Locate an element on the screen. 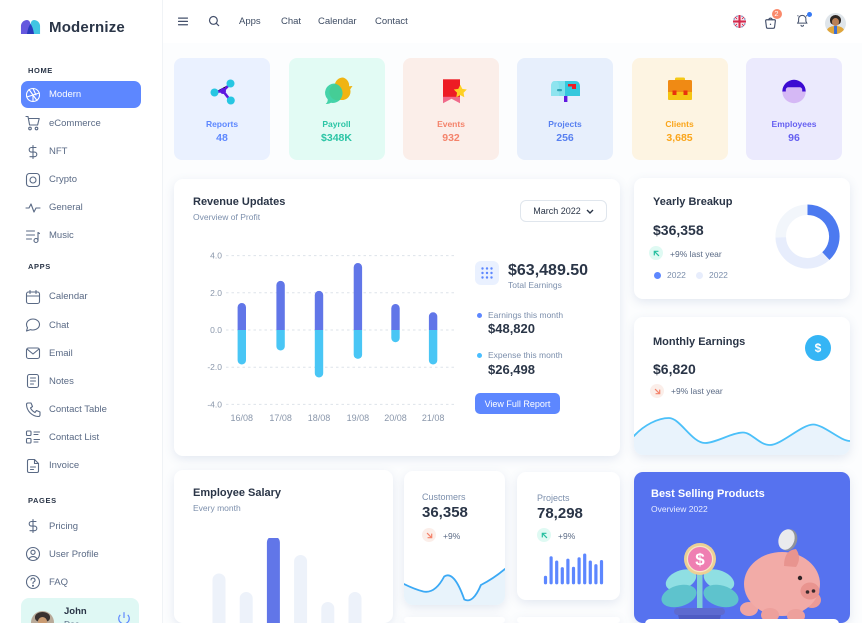 The height and width of the screenshot is (623, 862). svg-text: 21/08 is located at coordinates (433, 418).